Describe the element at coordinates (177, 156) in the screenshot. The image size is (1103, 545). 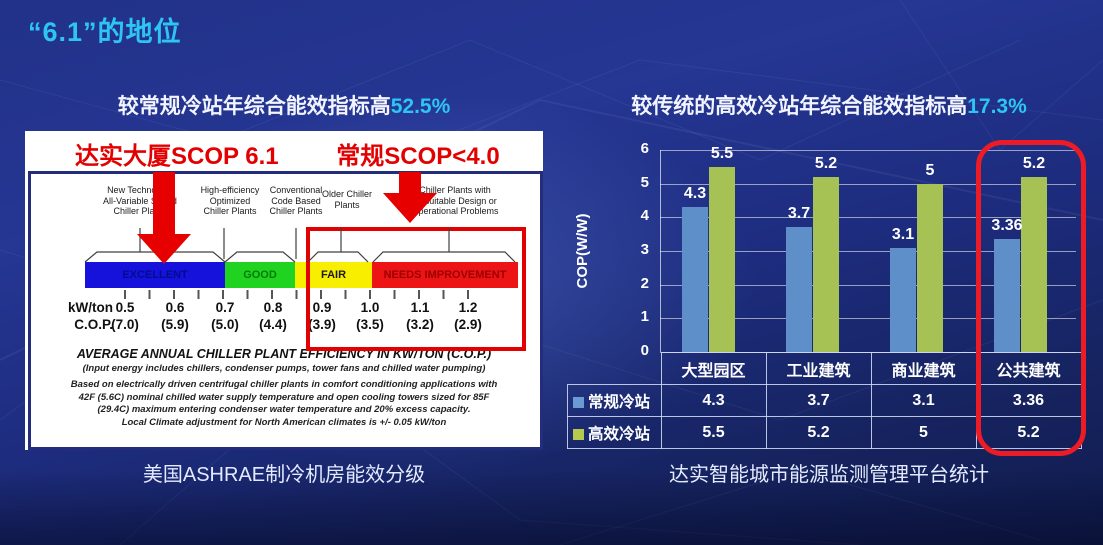
I see `dashi-scop-title: 达实大厦SCOP 6.1` at that location.